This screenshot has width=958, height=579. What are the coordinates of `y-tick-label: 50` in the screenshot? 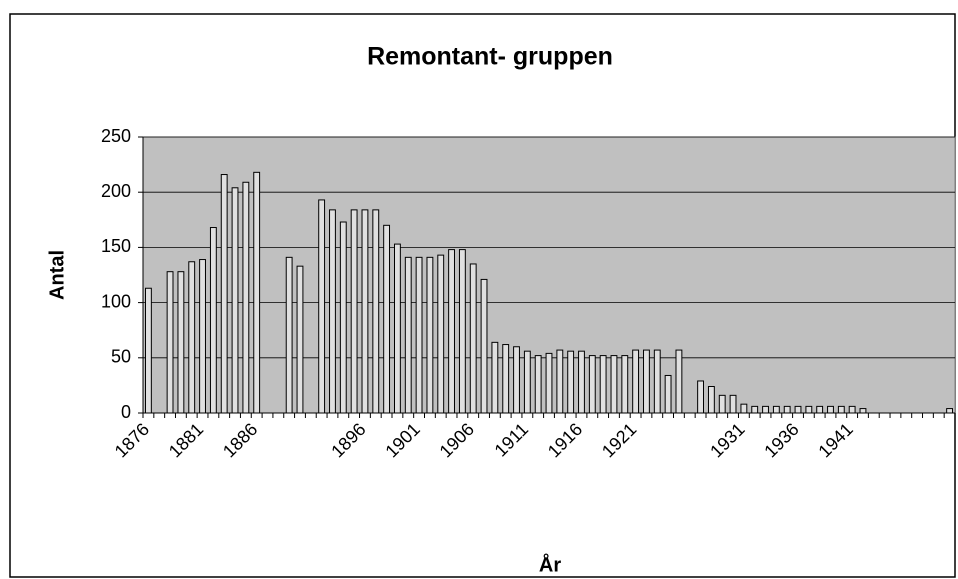 It's located at (121, 357).